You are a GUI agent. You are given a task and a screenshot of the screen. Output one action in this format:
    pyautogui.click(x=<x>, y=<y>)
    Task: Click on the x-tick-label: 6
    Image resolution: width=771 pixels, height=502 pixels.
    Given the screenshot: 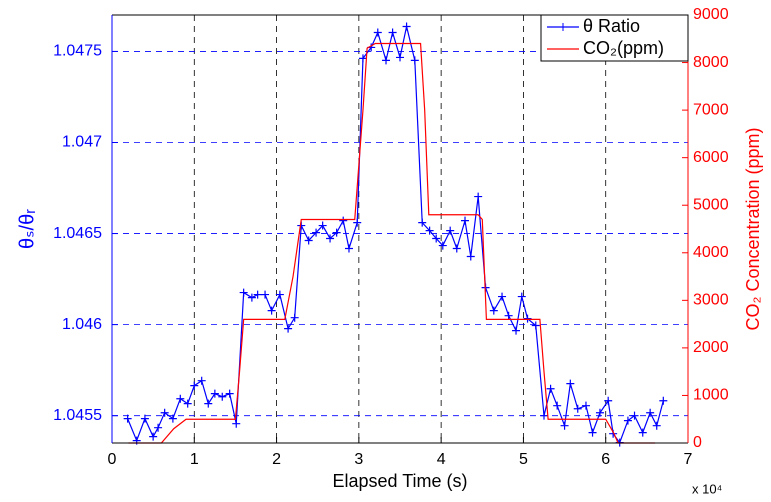 What is the action you would take?
    pyautogui.click(x=605, y=459)
    